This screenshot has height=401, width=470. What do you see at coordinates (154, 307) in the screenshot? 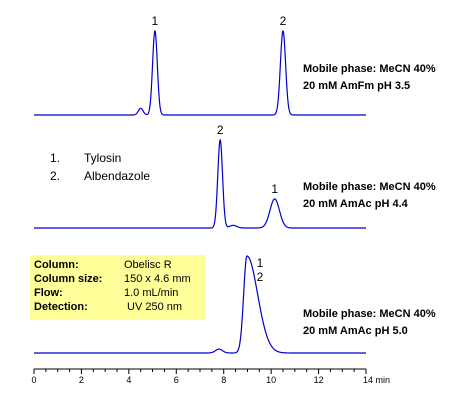
I see `info-value-detection: UV 250 nm` at bounding box center [154, 307].